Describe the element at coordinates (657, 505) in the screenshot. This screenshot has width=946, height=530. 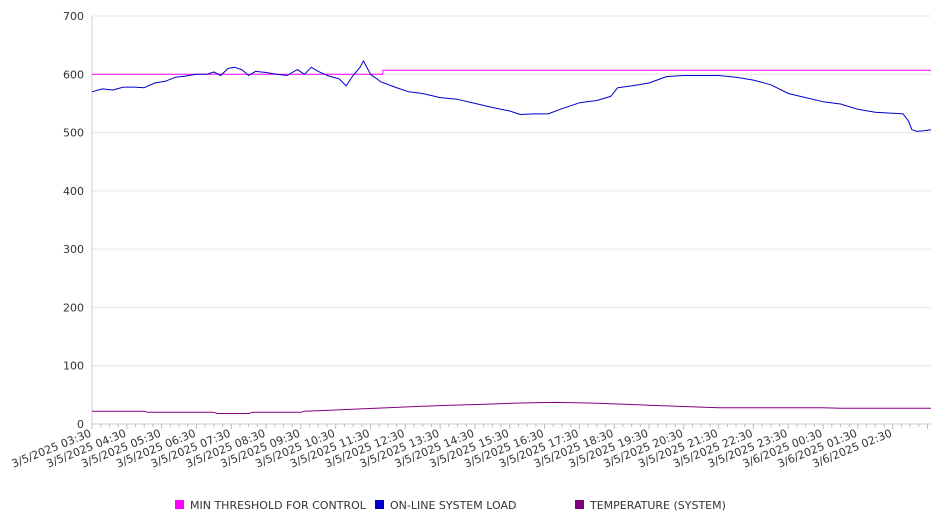
I see `legend-label: TEMPERATURE (SYSTEM)` at that location.